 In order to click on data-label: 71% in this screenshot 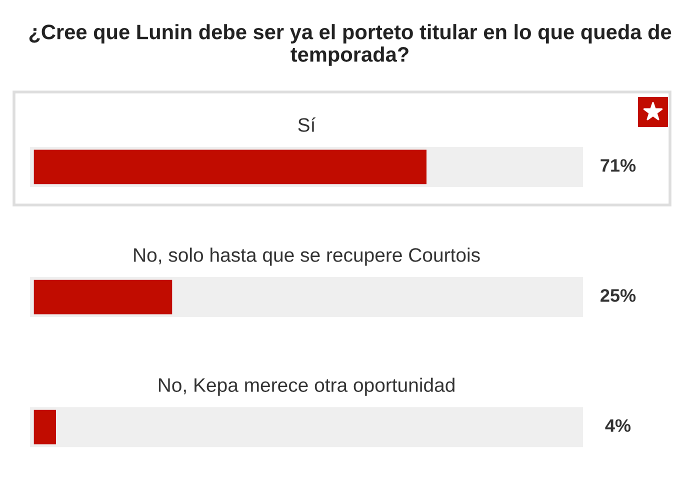, I will do `click(618, 165)`.